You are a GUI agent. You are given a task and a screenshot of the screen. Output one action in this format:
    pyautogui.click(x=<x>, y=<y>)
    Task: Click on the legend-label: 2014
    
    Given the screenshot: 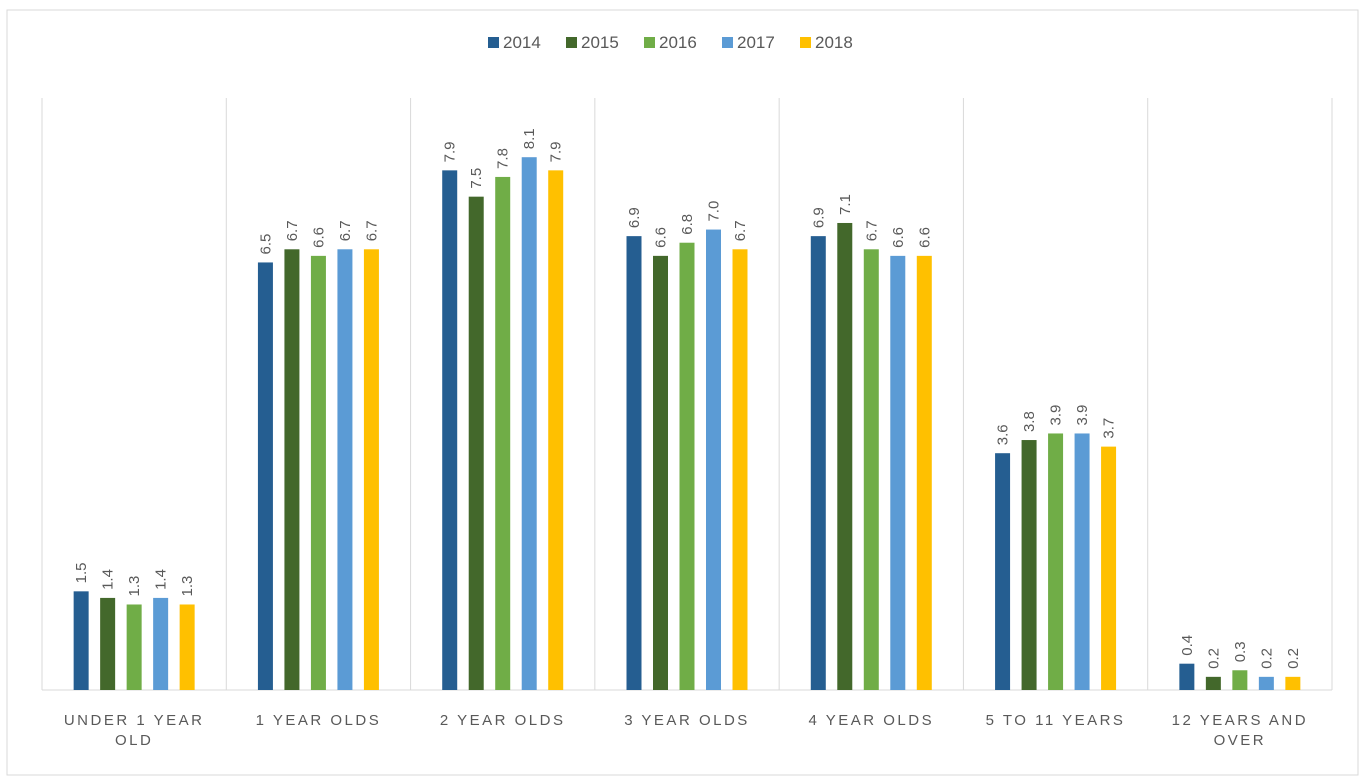 What is the action you would take?
    pyautogui.click(x=522, y=42)
    